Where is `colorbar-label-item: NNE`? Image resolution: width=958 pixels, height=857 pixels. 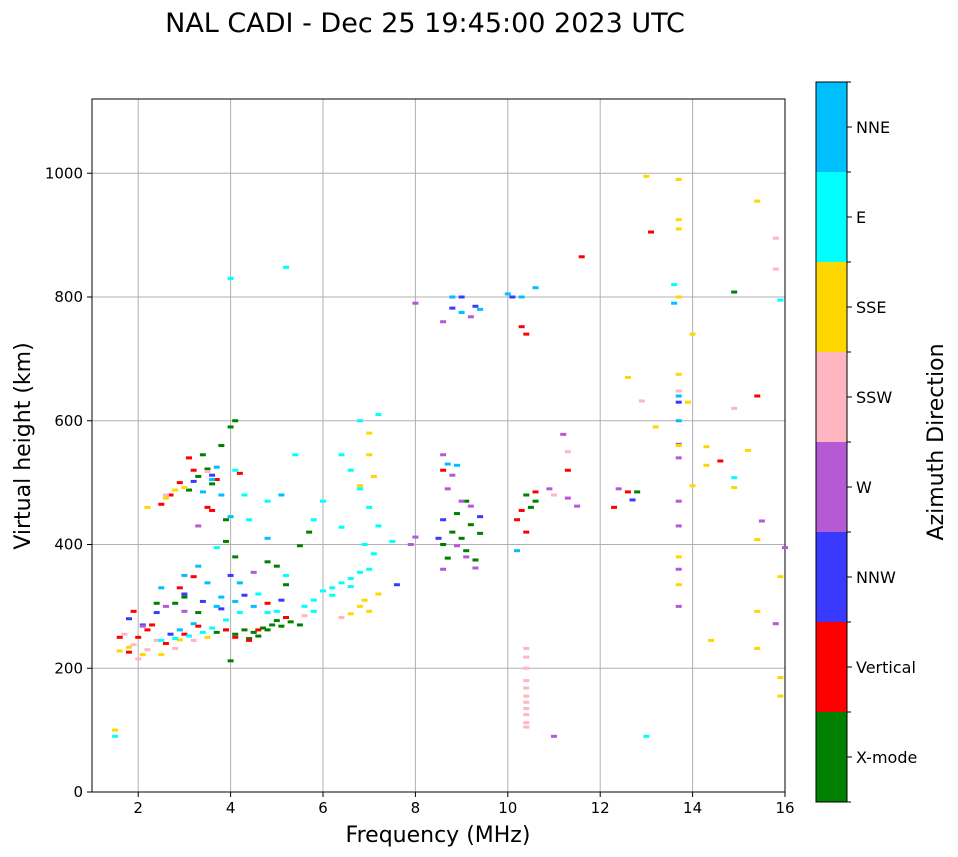
colorbar-label-item: NNE is located at coordinates (873, 127).